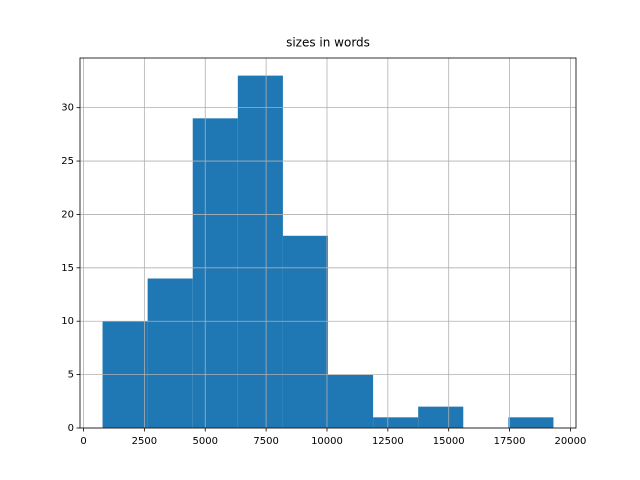  What do you see at coordinates (328, 43) in the screenshot?
I see `chart-title: sizes in words` at bounding box center [328, 43].